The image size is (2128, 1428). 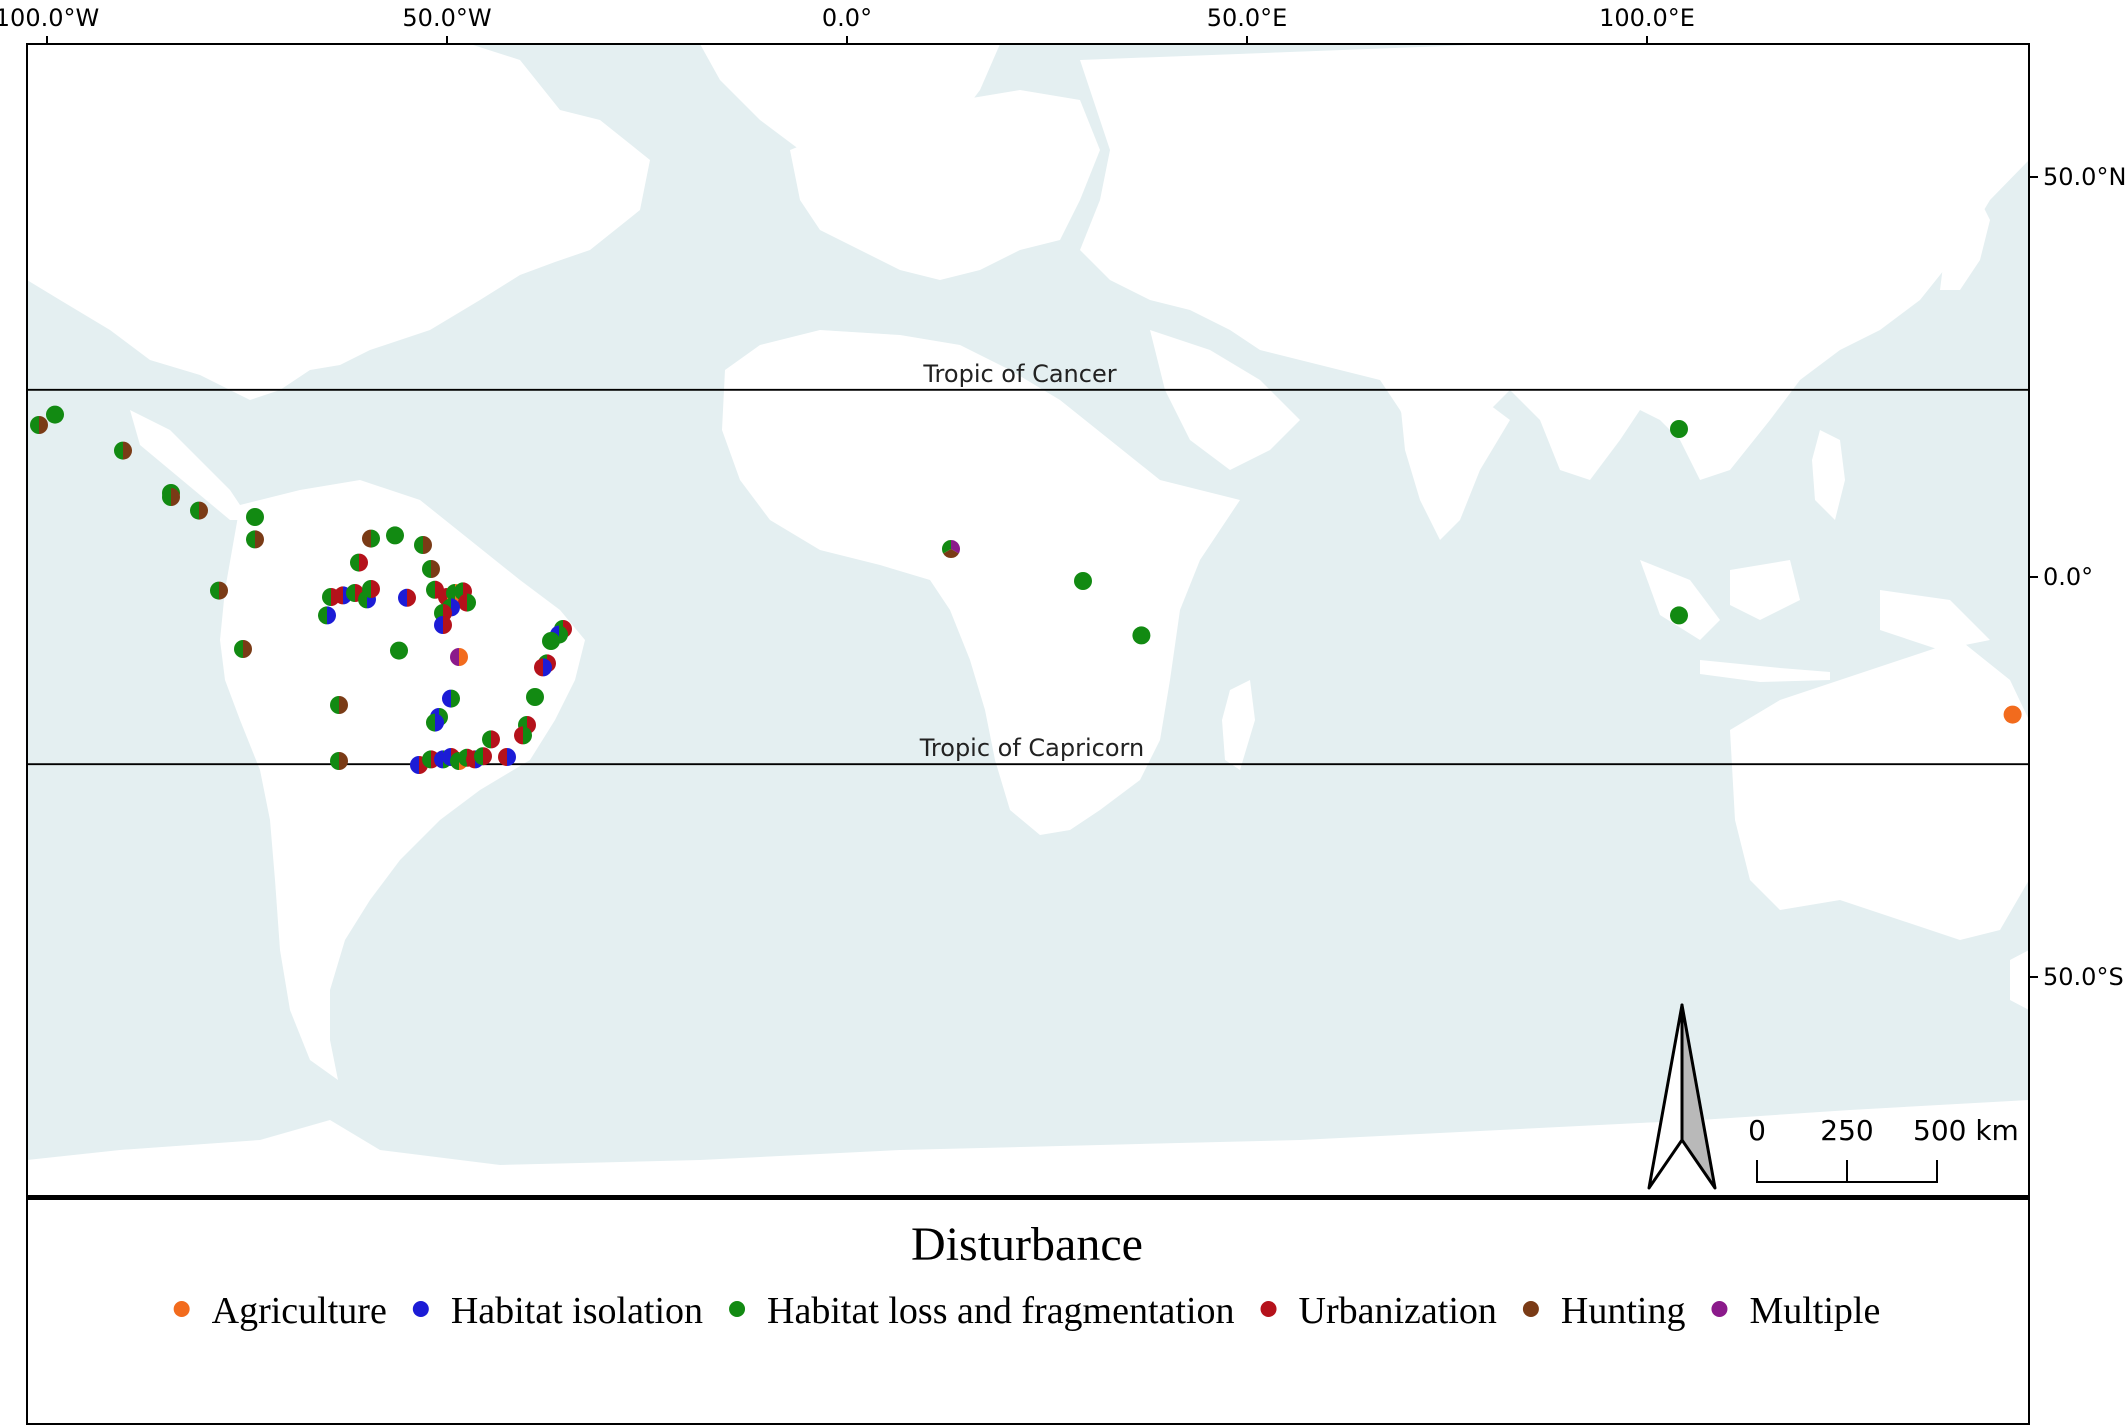 What do you see at coordinates (280, 1311) in the screenshot?
I see `legend-item-agriculture: Agriculture` at bounding box center [280, 1311].